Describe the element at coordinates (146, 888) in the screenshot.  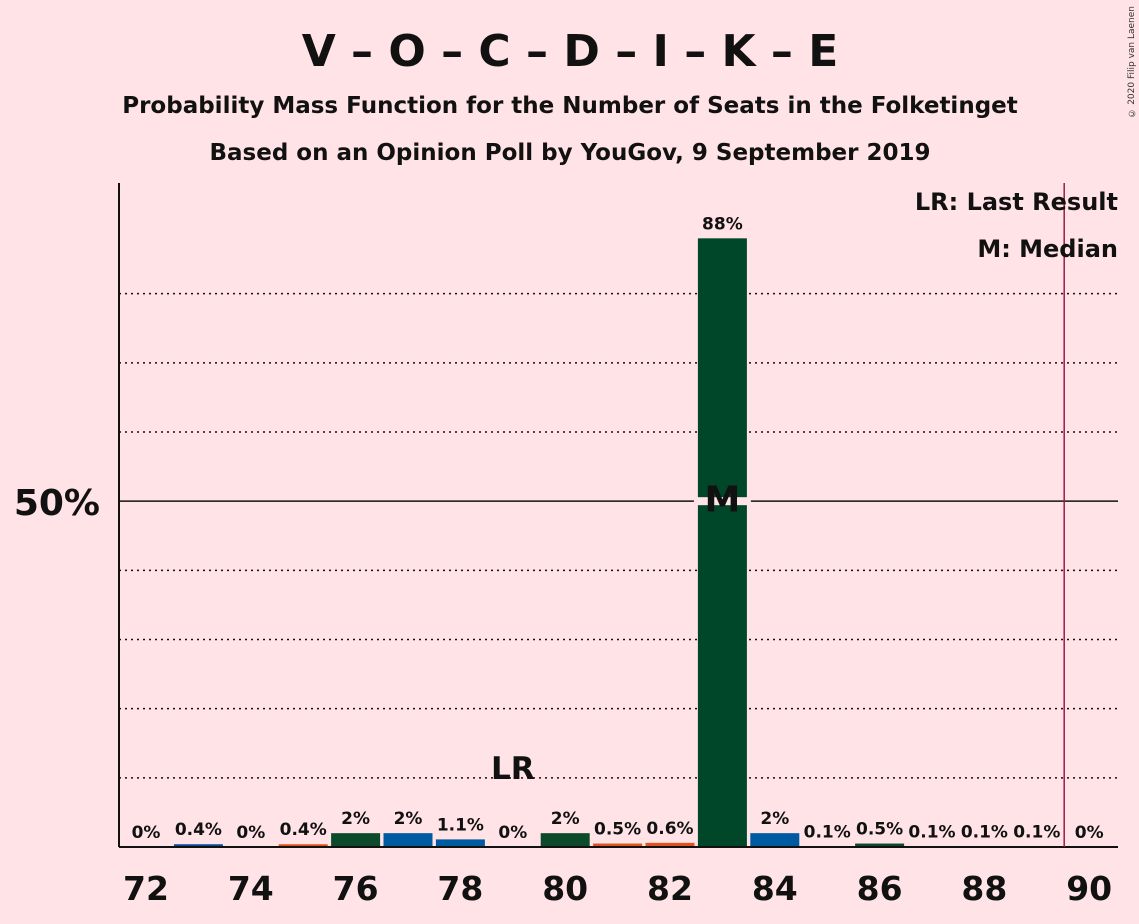
I see `x-tick-label-72: 72` at that location.